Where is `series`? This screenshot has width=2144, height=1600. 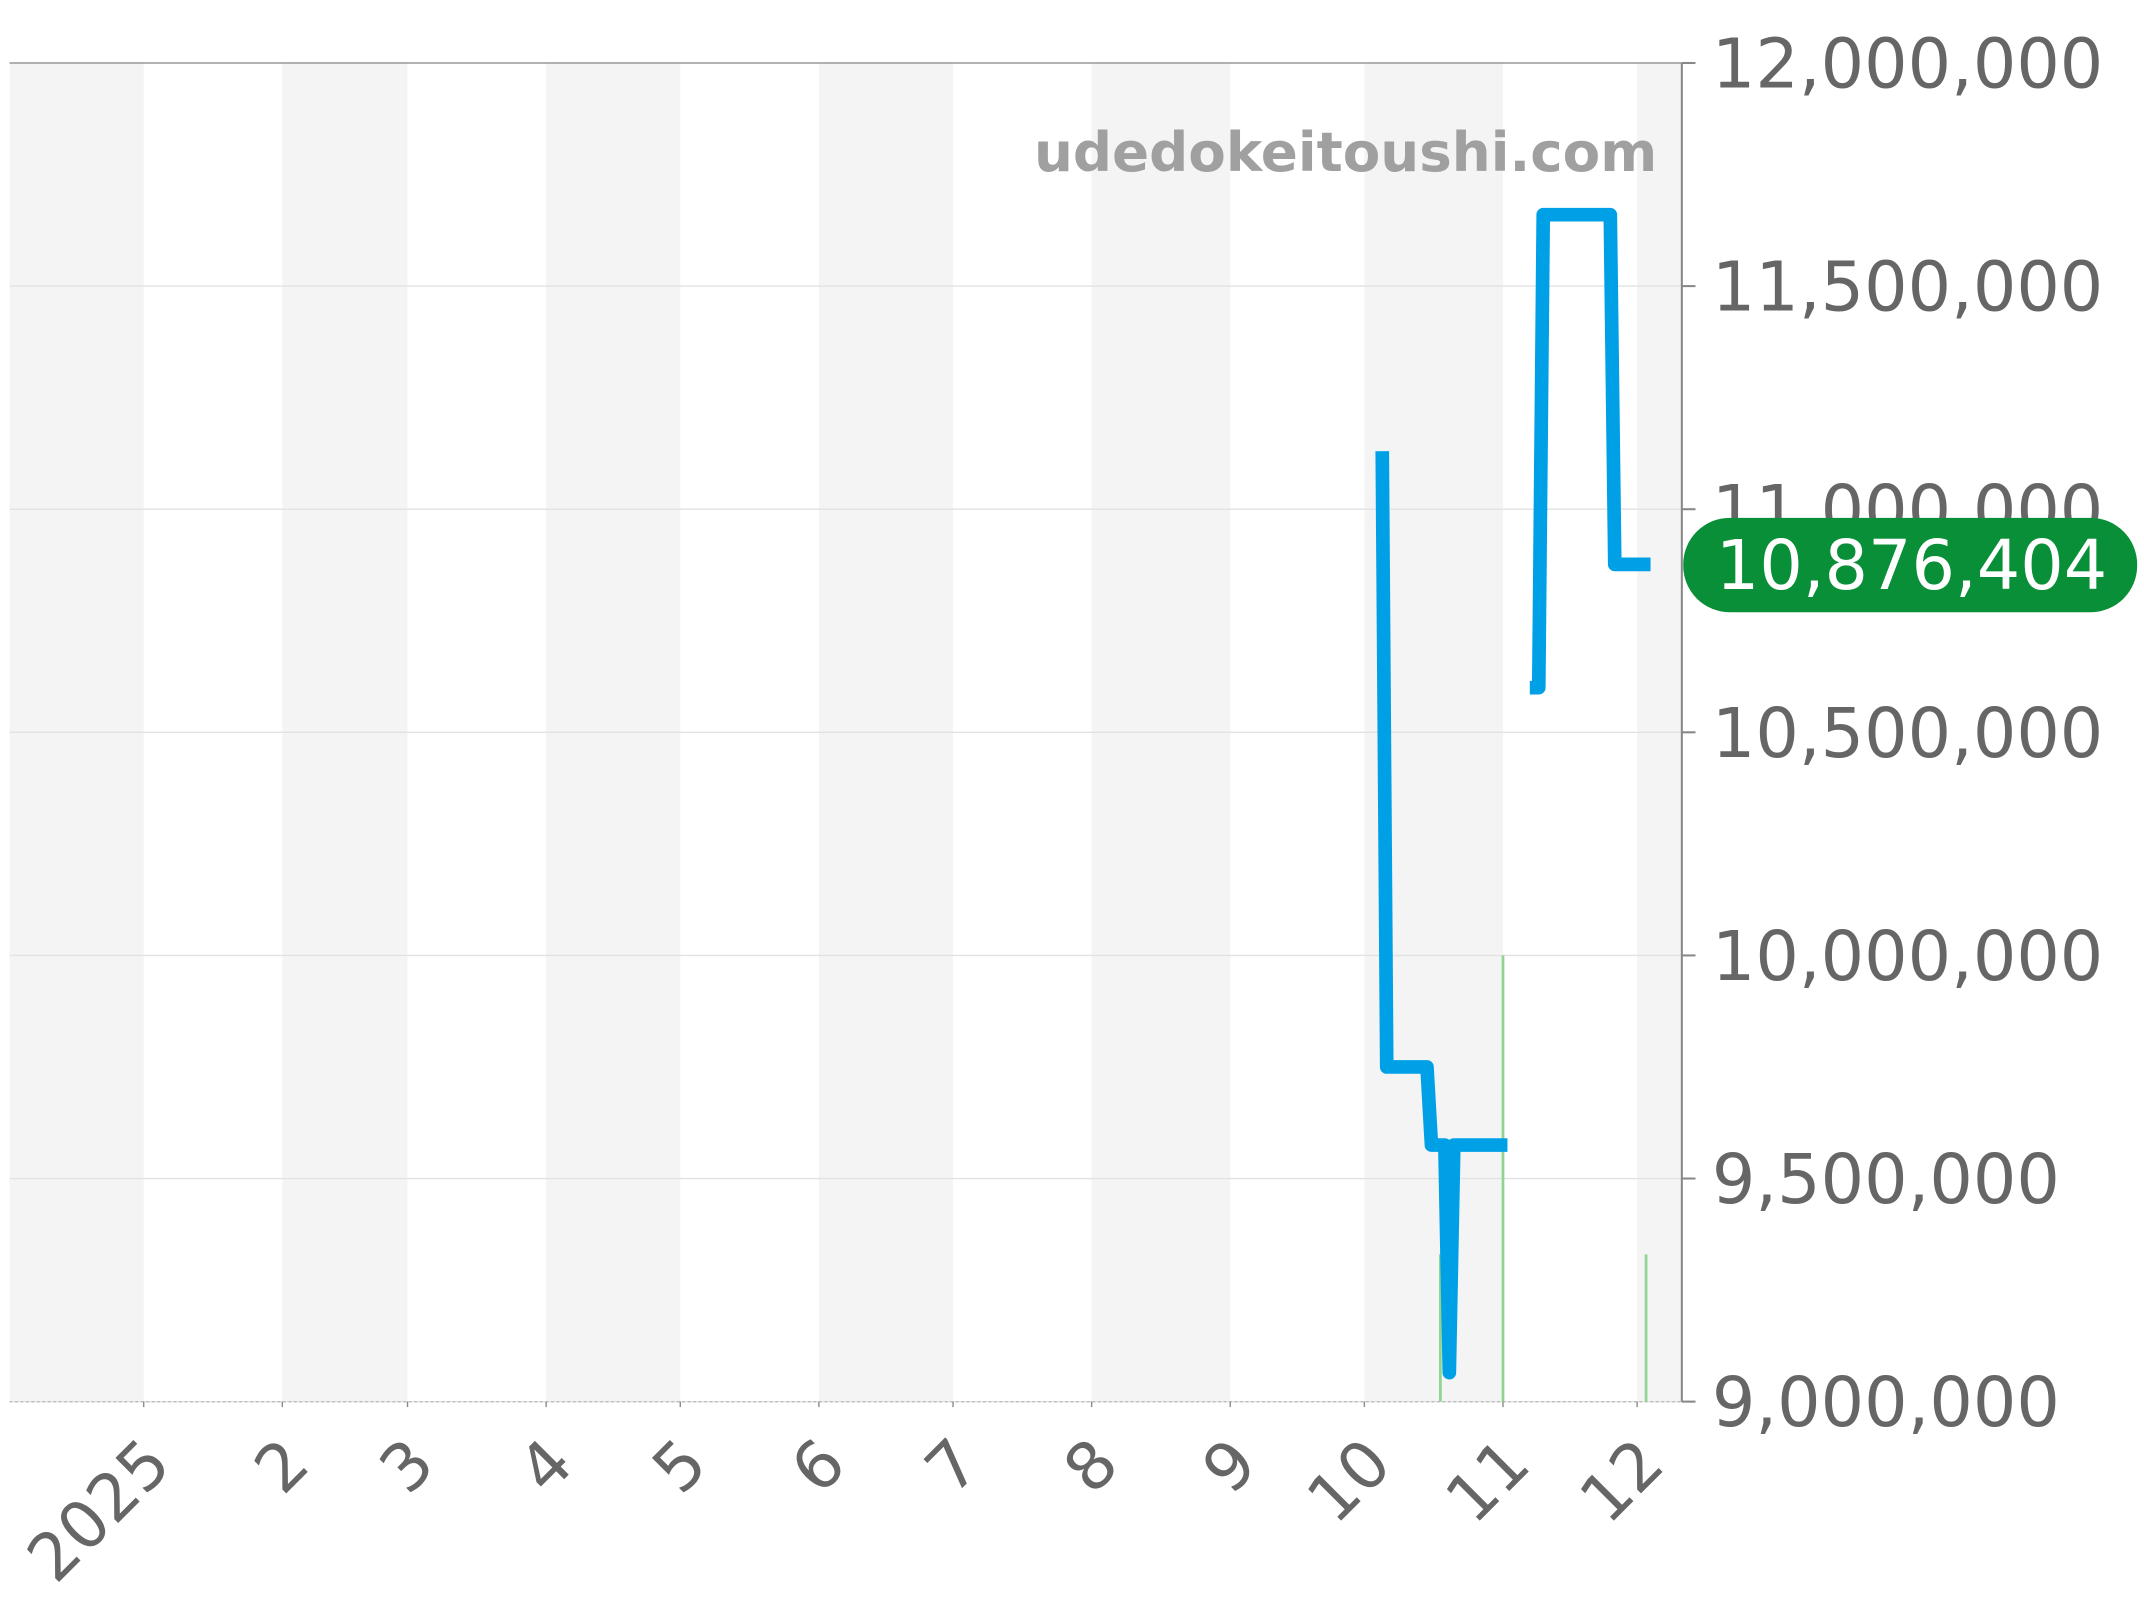 series is located at coordinates (1513, 793).